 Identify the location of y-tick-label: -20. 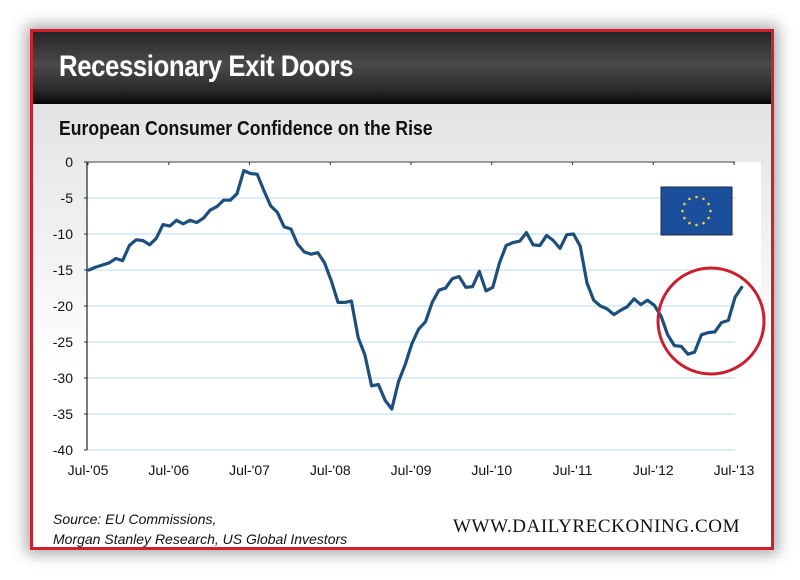
(63, 306).